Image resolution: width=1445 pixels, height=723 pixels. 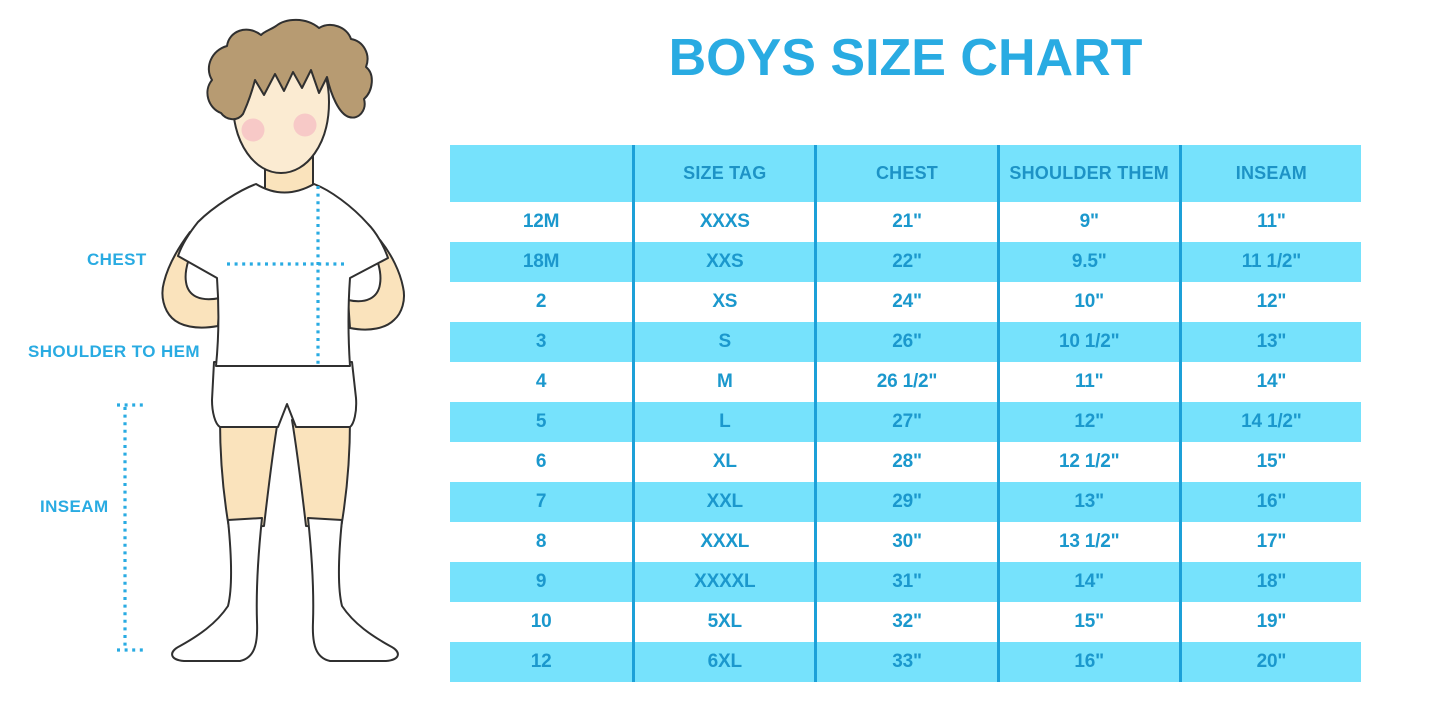 I want to click on size-cell: 10, so click(x=541, y=621).